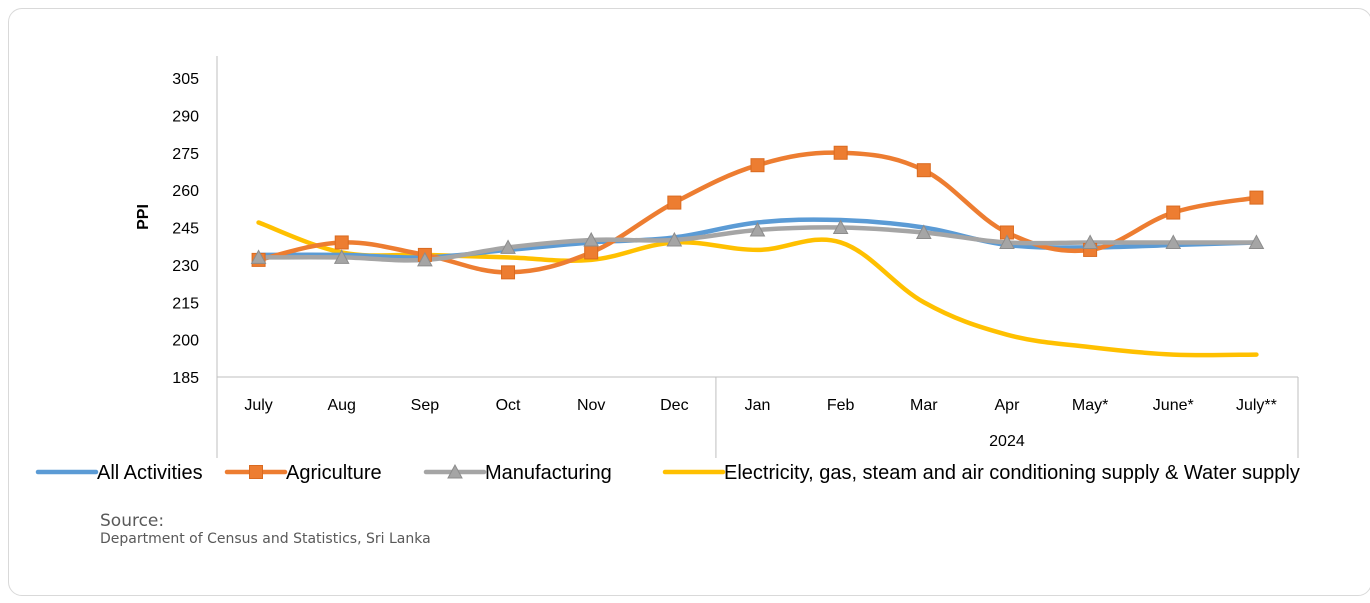  Describe the element at coordinates (341, 405) in the screenshot. I see `x-tick-label: Aug` at that location.